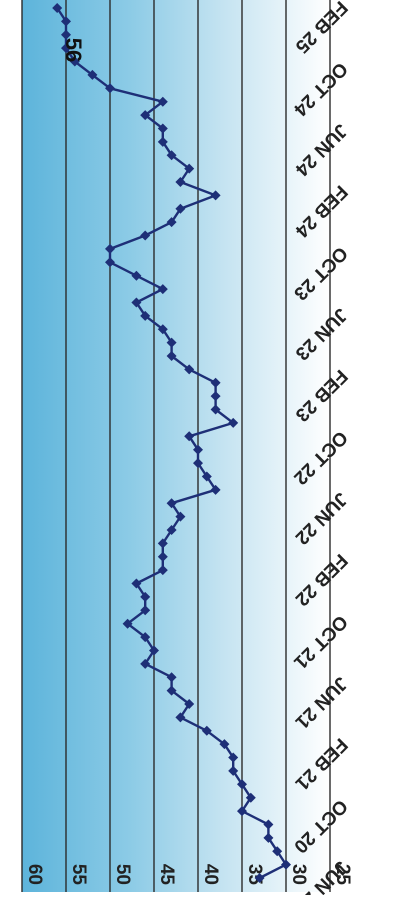 The image size is (413, 900). I want to click on y-tick-labels: 60 55 50 45 40 35 30 25, so click(188, 875).